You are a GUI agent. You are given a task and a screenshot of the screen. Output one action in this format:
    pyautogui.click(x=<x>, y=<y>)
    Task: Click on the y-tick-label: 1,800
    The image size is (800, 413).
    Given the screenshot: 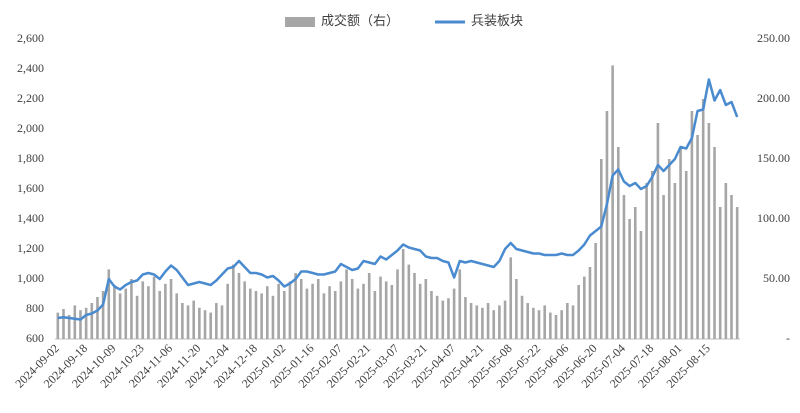 What is the action you would take?
    pyautogui.click(x=30, y=158)
    